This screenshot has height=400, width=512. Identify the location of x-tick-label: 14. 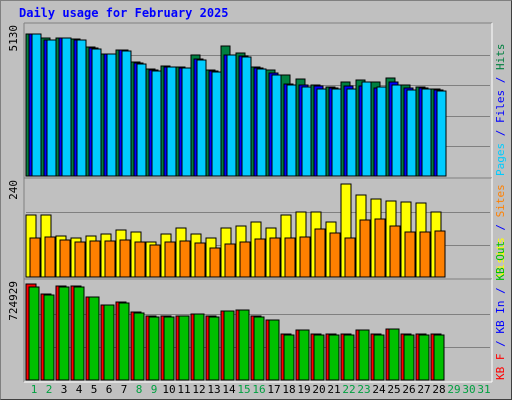
(229, 389).